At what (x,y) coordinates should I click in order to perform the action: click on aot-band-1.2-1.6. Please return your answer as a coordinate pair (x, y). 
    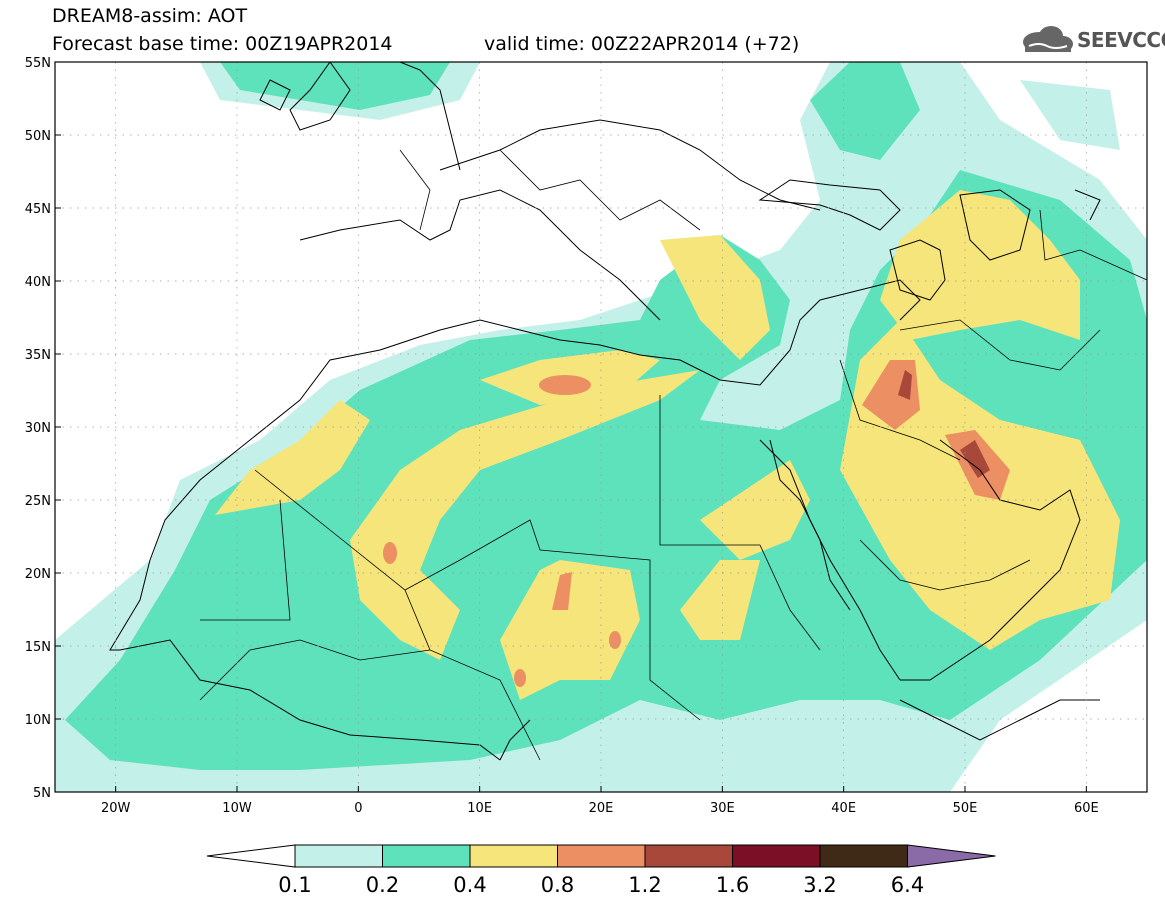
    Looking at the image, I should click on (944, 424).